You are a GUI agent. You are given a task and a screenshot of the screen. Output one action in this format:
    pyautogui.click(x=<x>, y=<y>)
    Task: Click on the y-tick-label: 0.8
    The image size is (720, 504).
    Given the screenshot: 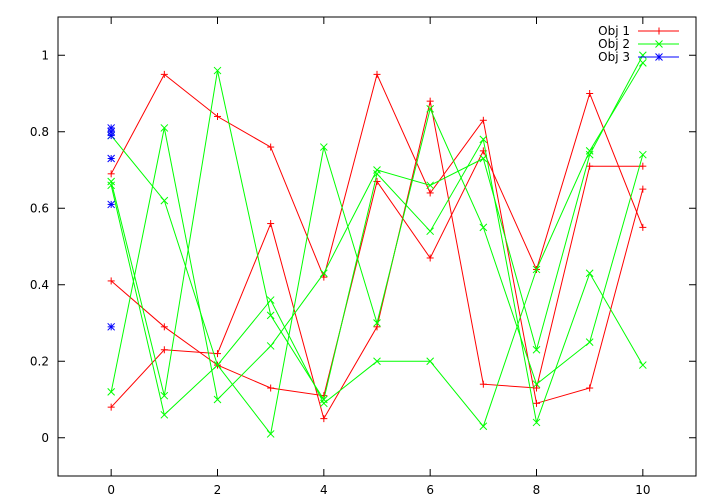 What is the action you would take?
    pyautogui.click(x=39, y=132)
    